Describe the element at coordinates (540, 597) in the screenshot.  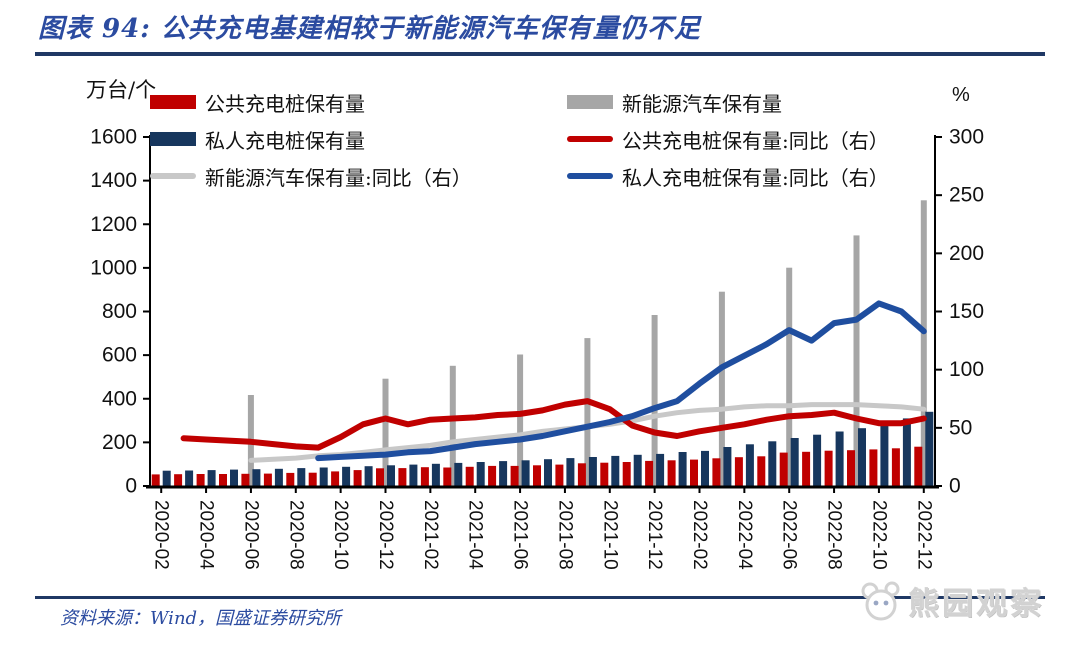
I see `footer-divider` at that location.